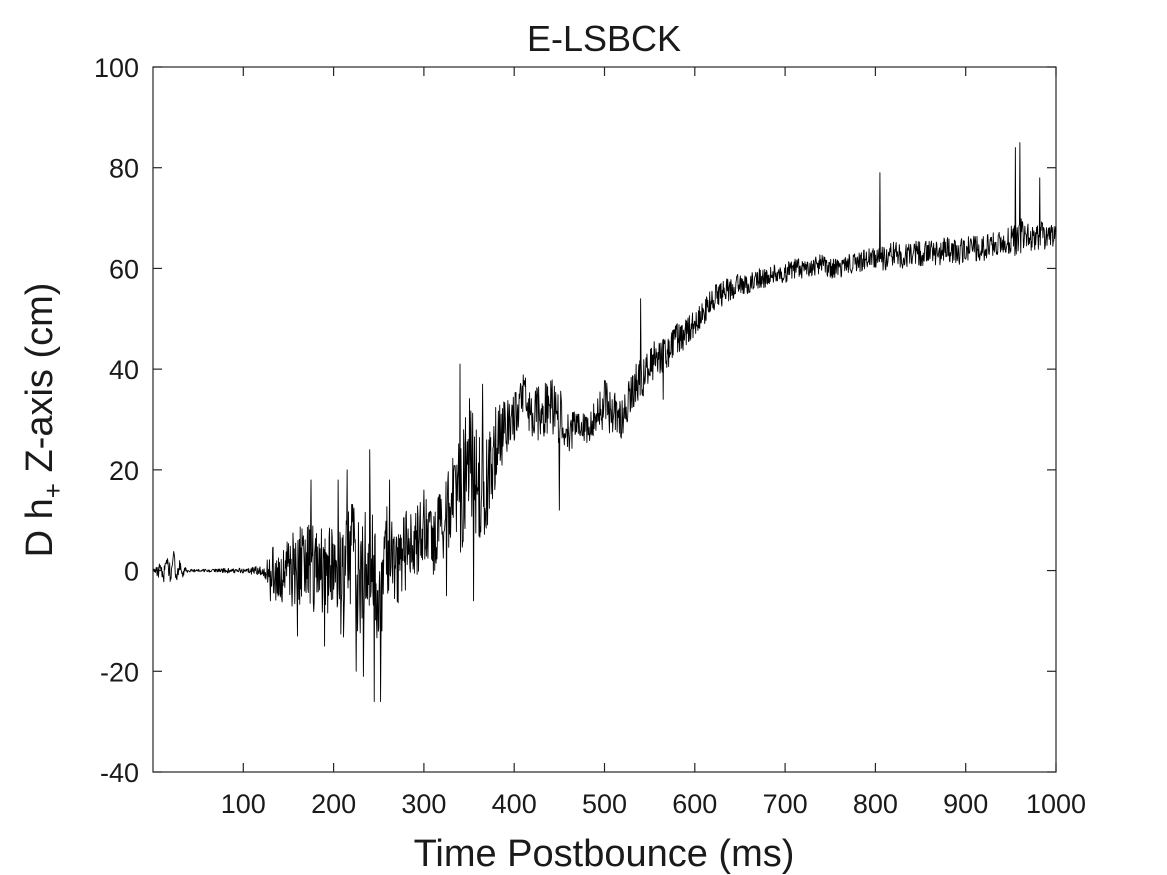 The width and height of the screenshot is (1167, 875). I want to click on y-axis-label: D h+ Z-axis (cm), so click(43, 420).